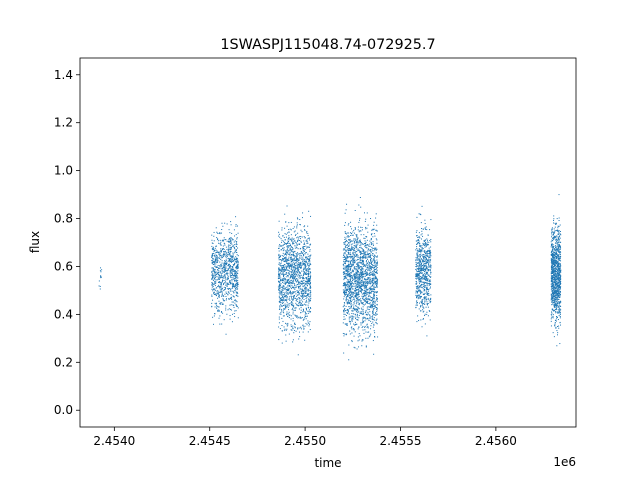 This screenshot has height=480, width=640. Describe the element at coordinates (327, 45) in the screenshot. I see `chart-title: 1SWASPJ115048.74-072925.7` at that location.